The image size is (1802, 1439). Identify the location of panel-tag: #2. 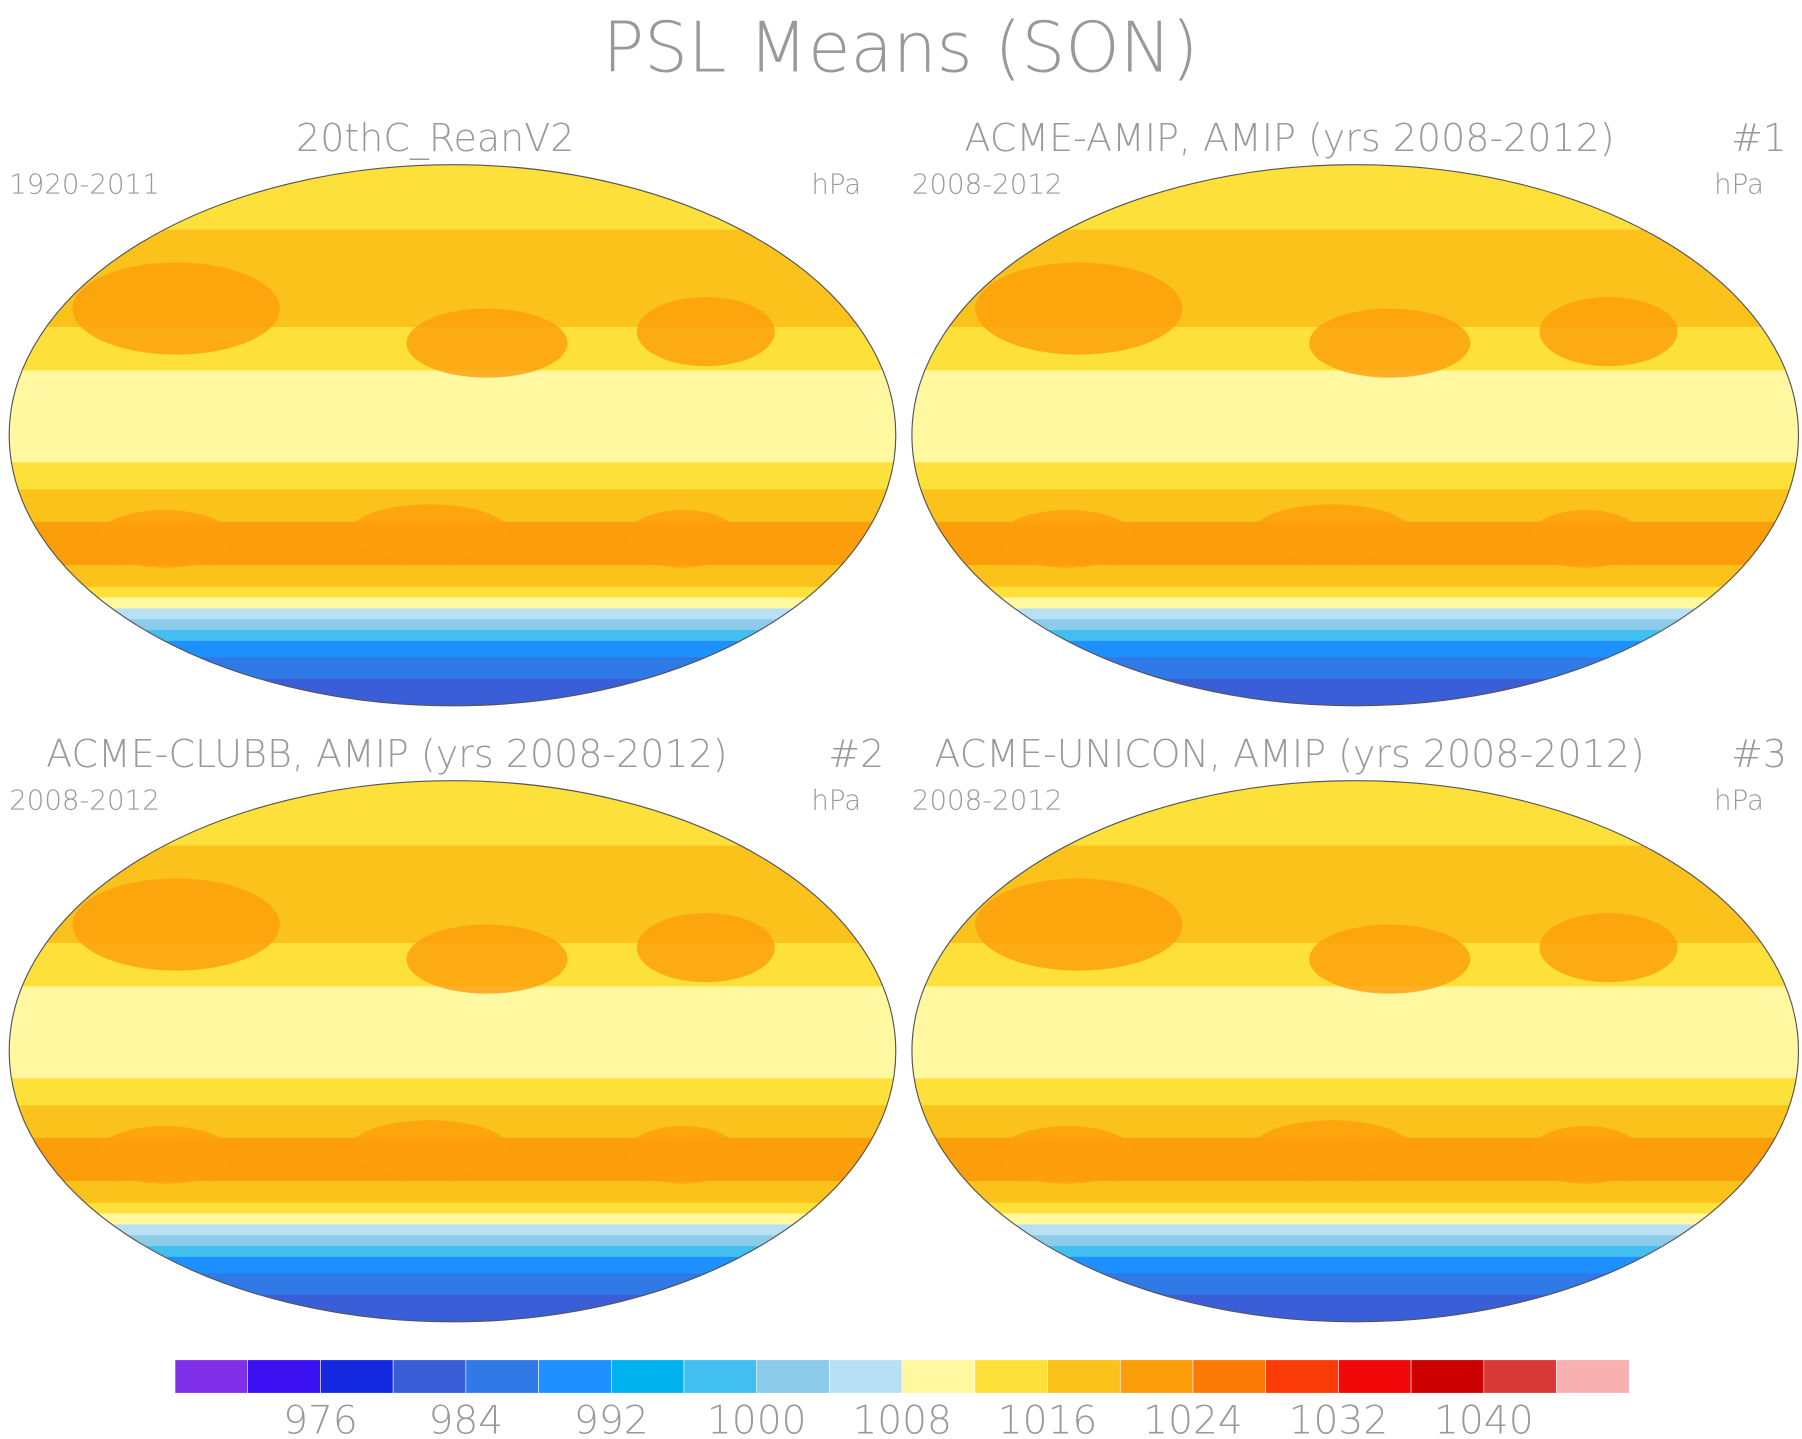
(856, 754).